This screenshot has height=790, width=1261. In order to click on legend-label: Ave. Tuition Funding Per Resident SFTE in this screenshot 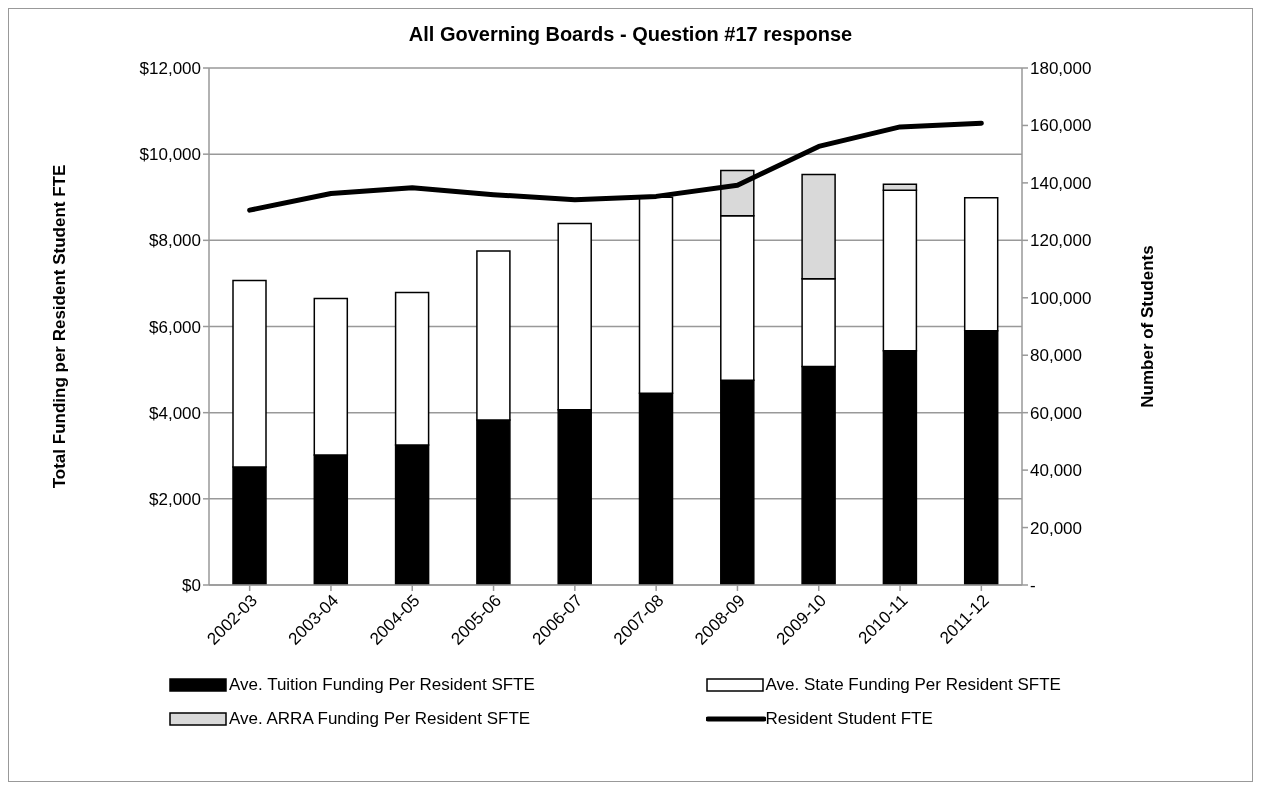, I will do `click(382, 685)`.